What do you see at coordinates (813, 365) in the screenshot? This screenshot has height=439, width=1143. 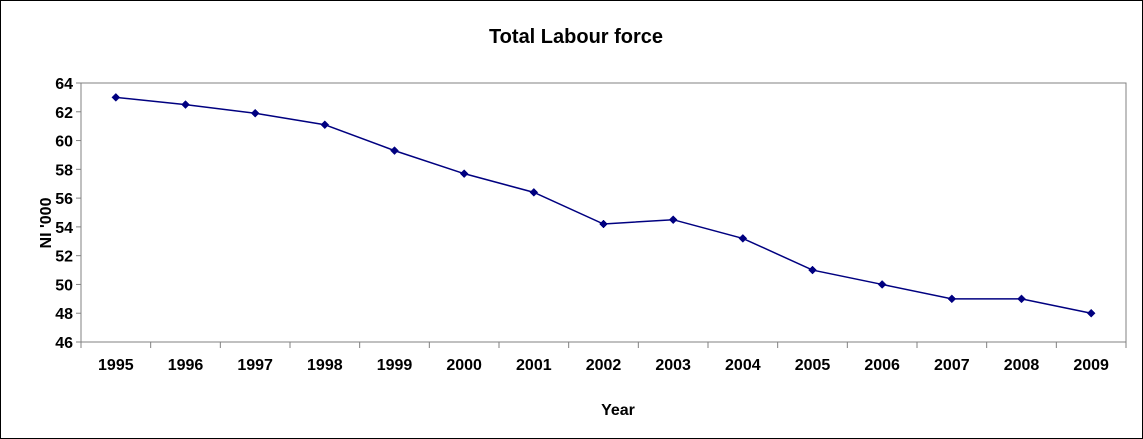 I see `x-tick-label: 2005` at bounding box center [813, 365].